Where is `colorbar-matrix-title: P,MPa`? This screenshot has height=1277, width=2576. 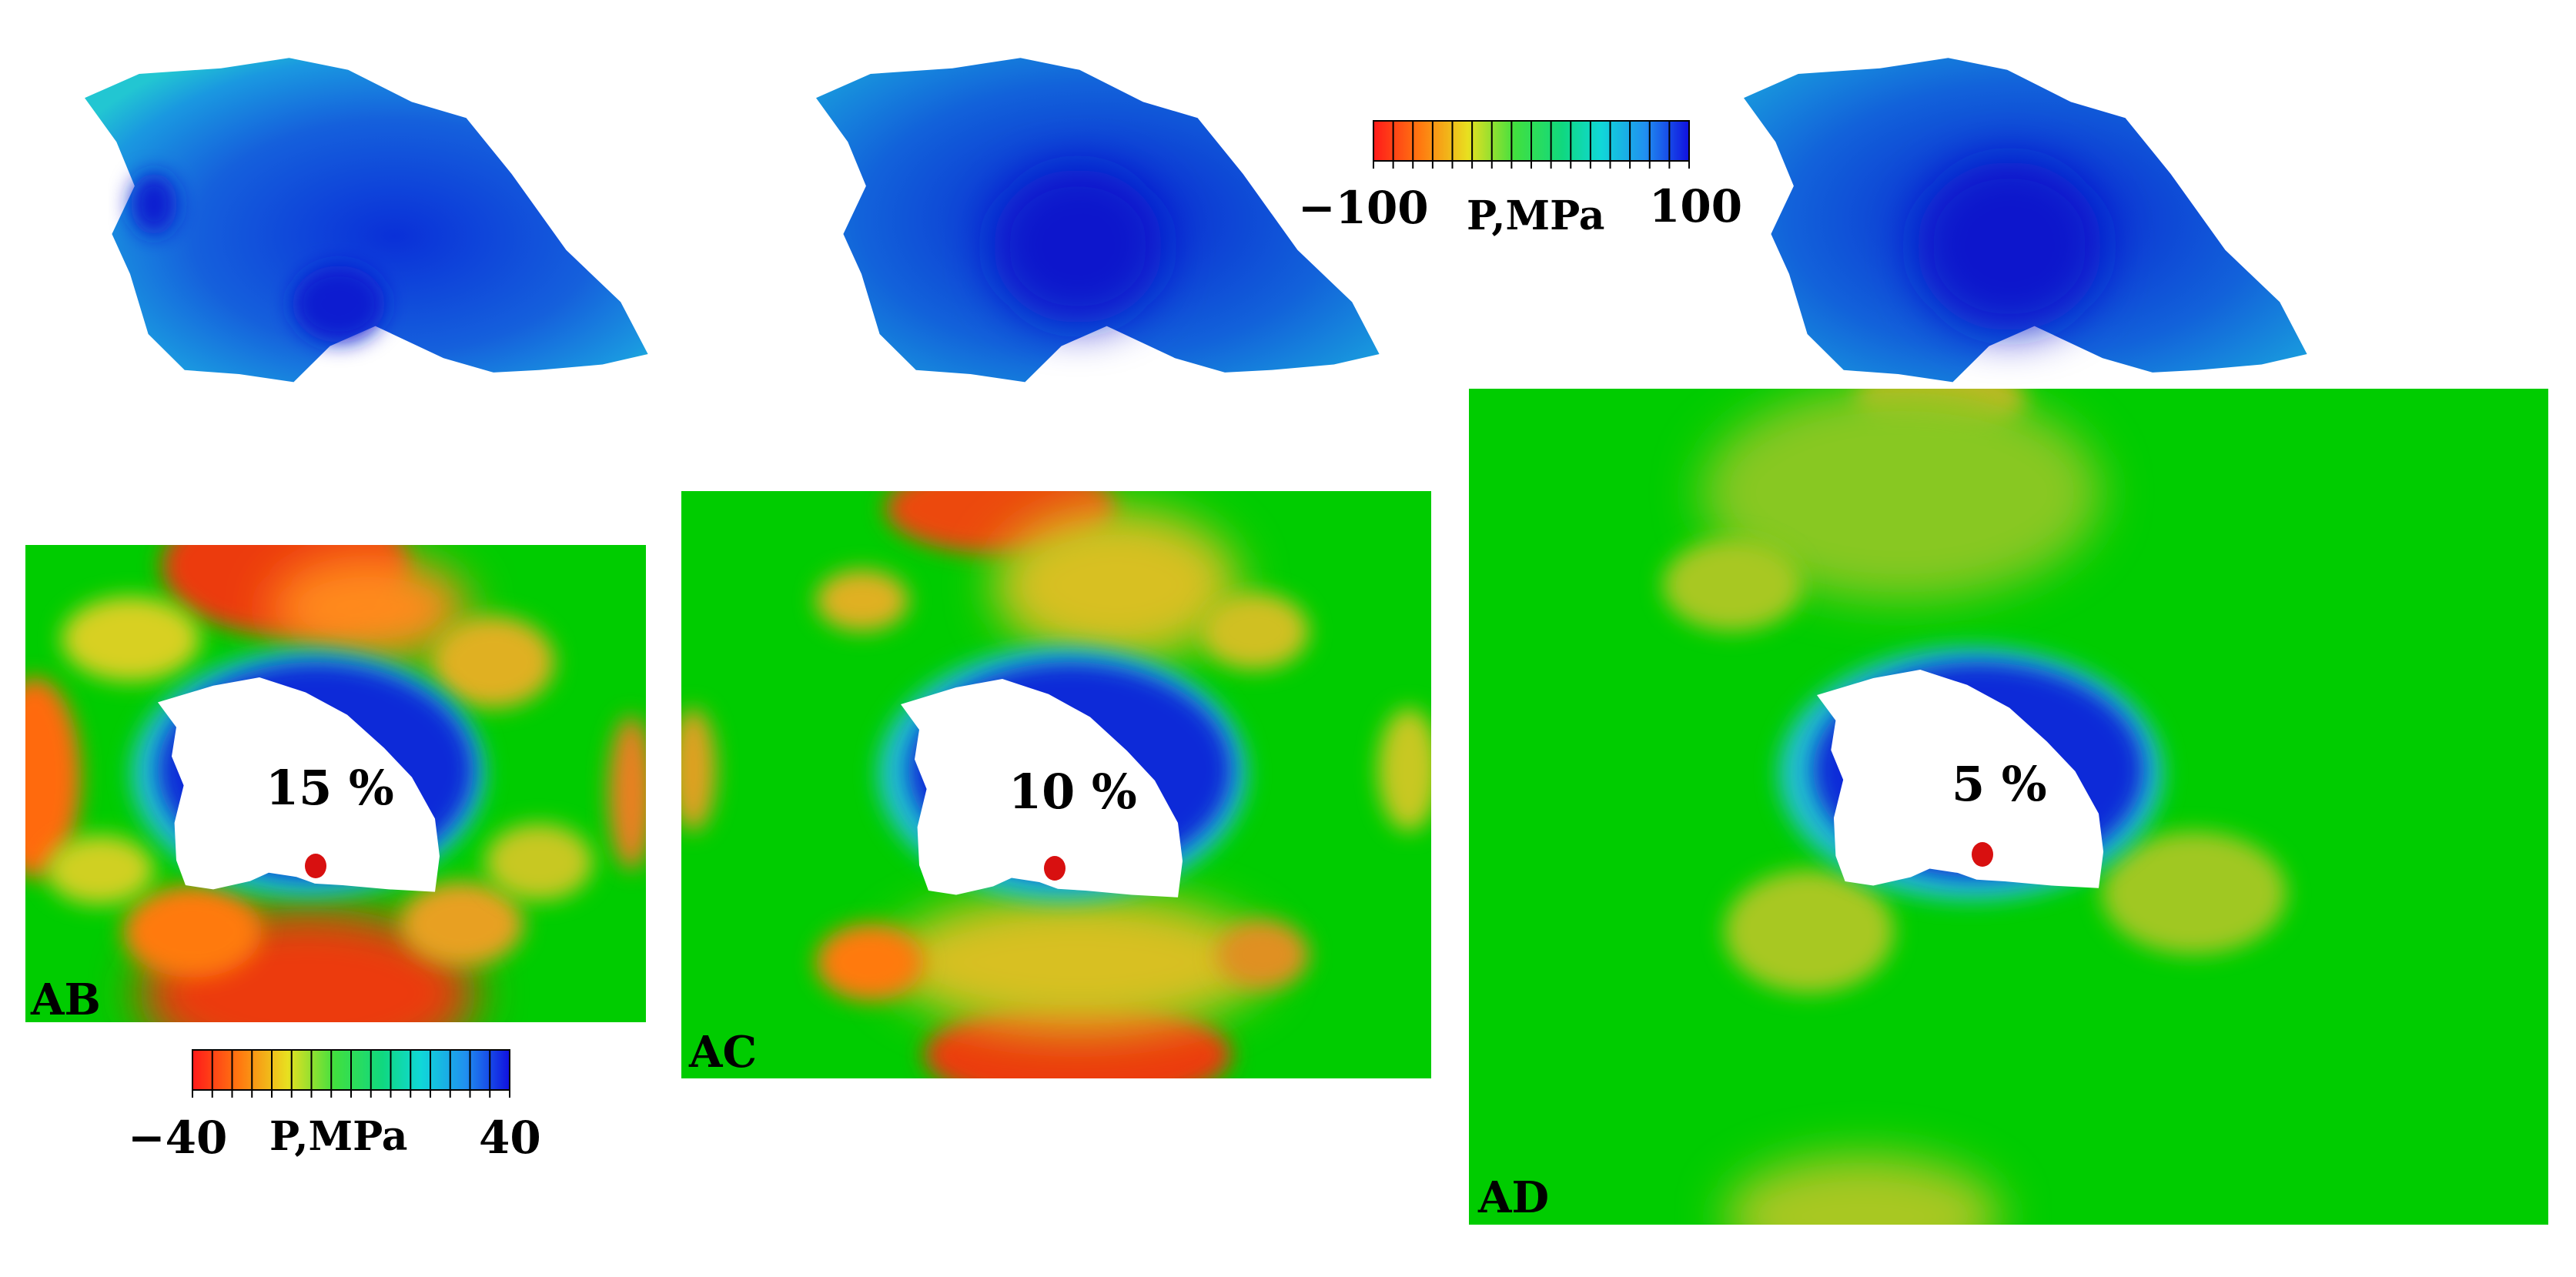
colorbar-matrix-title: P,MPa is located at coordinates (338, 1136).